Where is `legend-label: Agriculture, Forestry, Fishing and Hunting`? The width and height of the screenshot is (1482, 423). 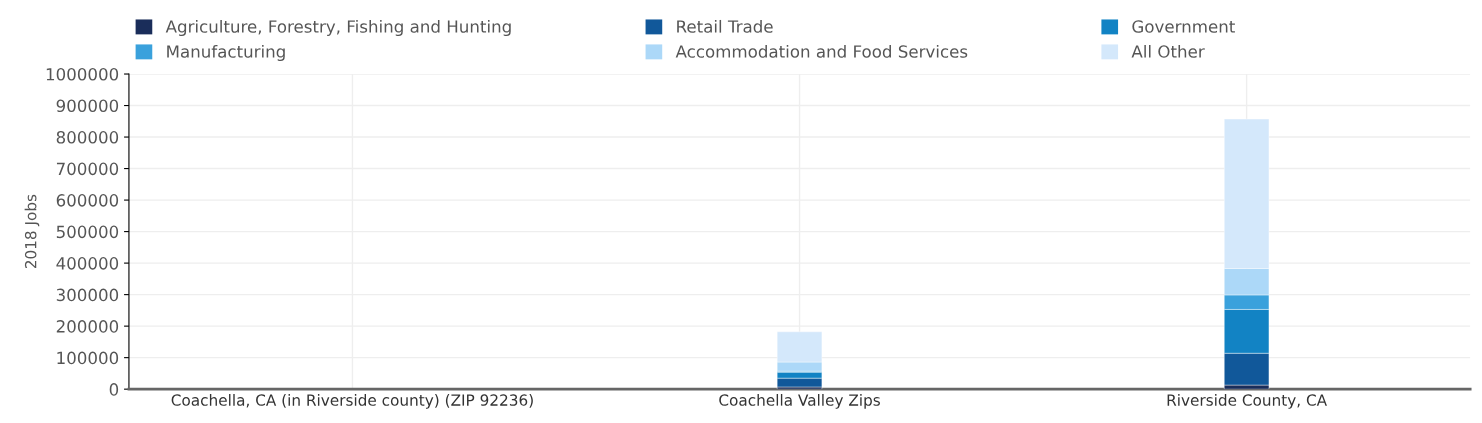 legend-label: Agriculture, Forestry, Fishing and Hunting is located at coordinates (338, 28).